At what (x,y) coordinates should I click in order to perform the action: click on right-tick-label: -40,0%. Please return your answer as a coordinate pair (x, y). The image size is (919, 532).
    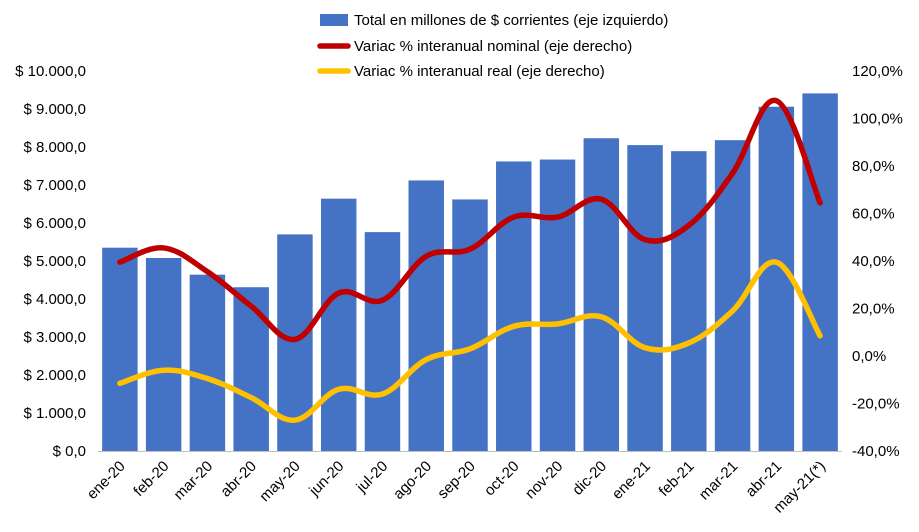
    Looking at the image, I should click on (876, 451).